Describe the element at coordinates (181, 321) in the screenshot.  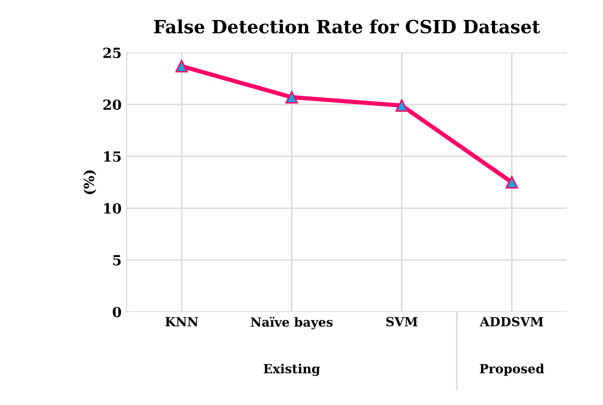
I see `x-tick-label: KNN` at that location.